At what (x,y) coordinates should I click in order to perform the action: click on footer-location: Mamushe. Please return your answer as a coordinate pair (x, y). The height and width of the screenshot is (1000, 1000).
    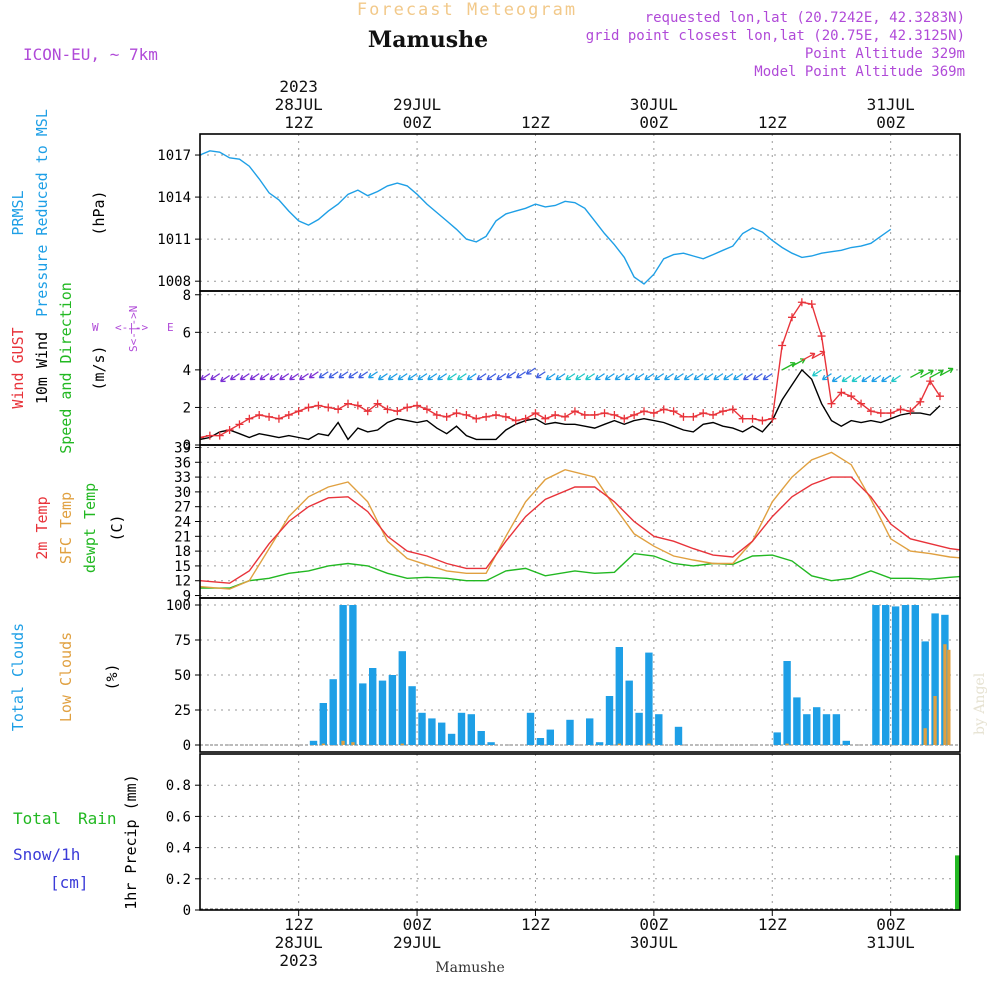
    Looking at the image, I should click on (469, 968).